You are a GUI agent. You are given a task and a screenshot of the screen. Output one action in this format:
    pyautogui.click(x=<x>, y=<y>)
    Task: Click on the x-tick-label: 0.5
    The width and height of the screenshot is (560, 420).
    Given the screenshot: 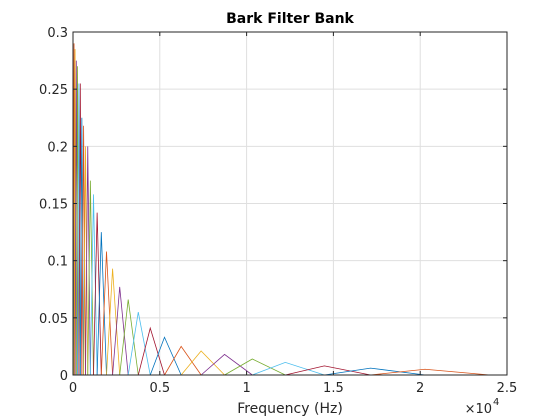 What is the action you would take?
    pyautogui.click(x=159, y=388)
    